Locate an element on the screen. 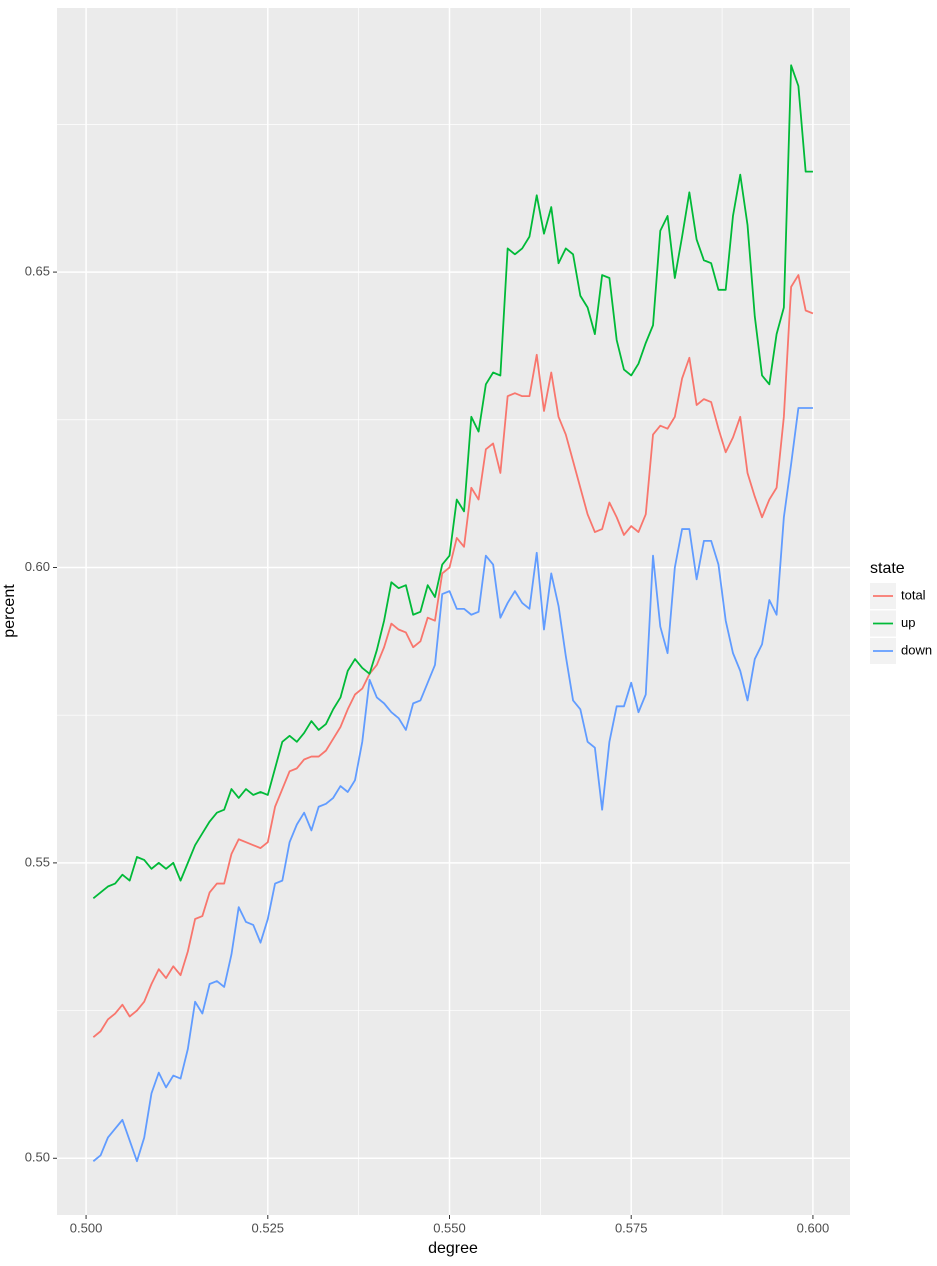 The image size is (937, 1266). legend-label: down is located at coordinates (916, 649).